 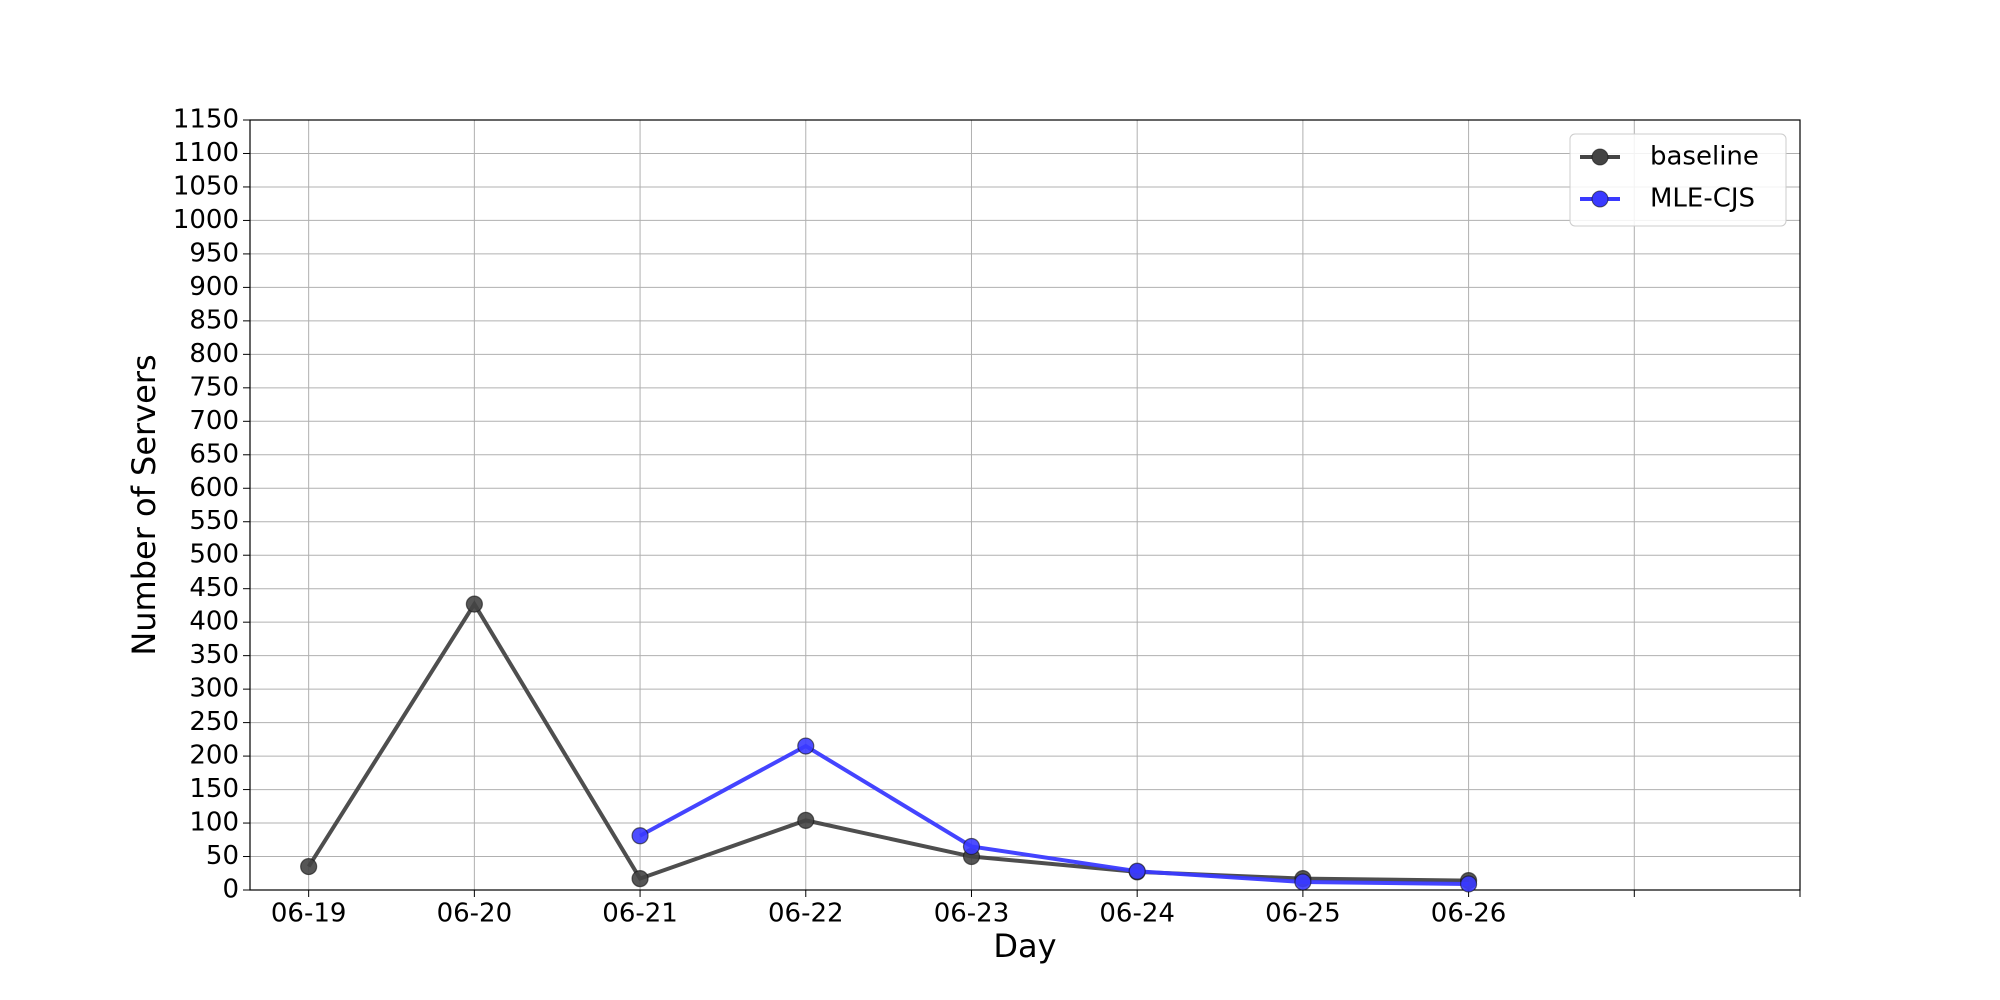 I want to click on y-tick-label: 750, so click(x=214, y=387).